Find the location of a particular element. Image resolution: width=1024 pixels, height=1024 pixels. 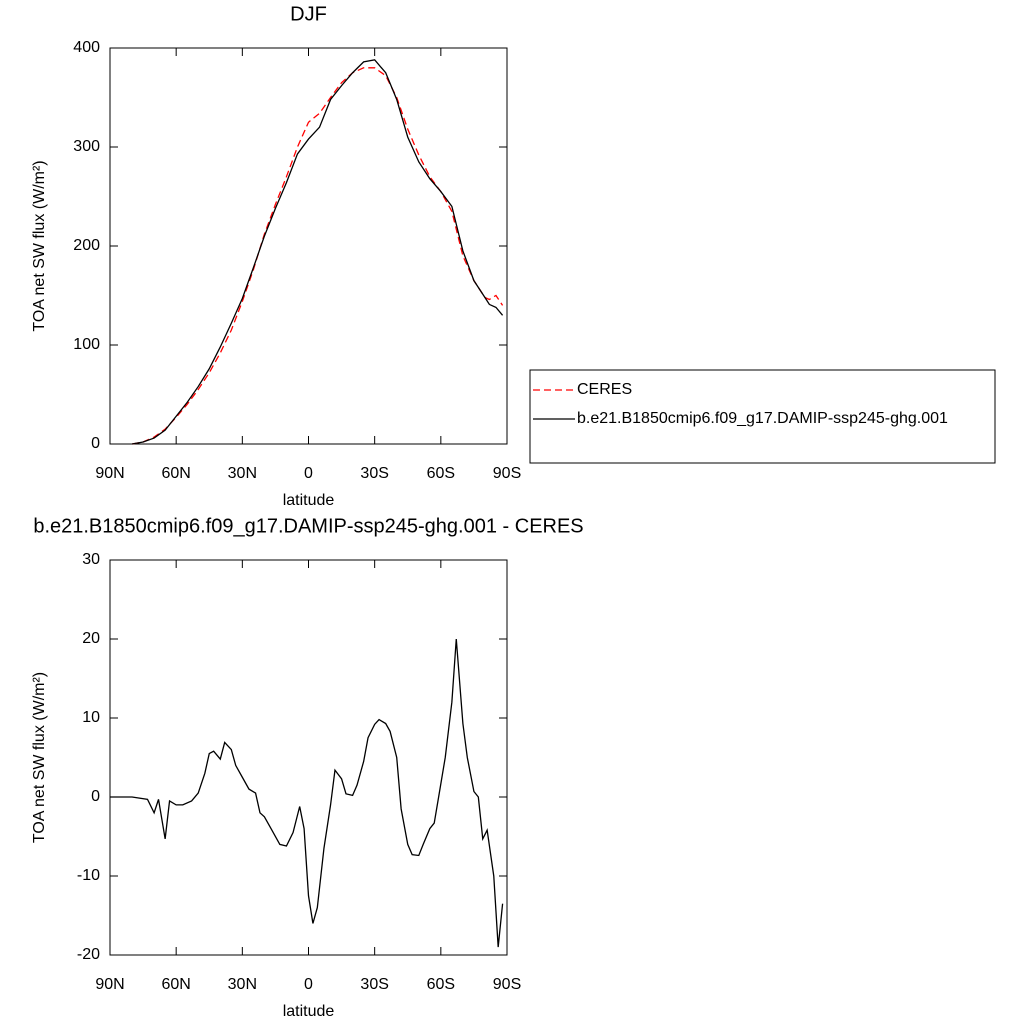

y-tick-label: 20 is located at coordinates (91, 638).